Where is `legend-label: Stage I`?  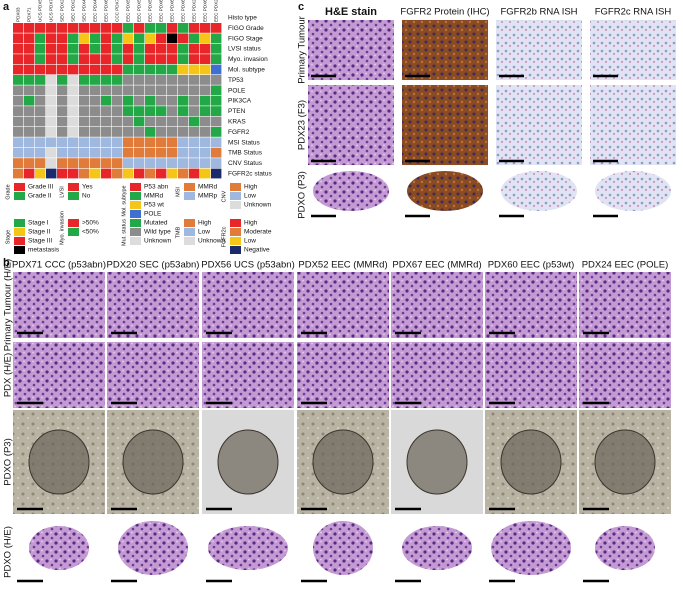
legend-label: Stage I is located at coordinates (38, 223).